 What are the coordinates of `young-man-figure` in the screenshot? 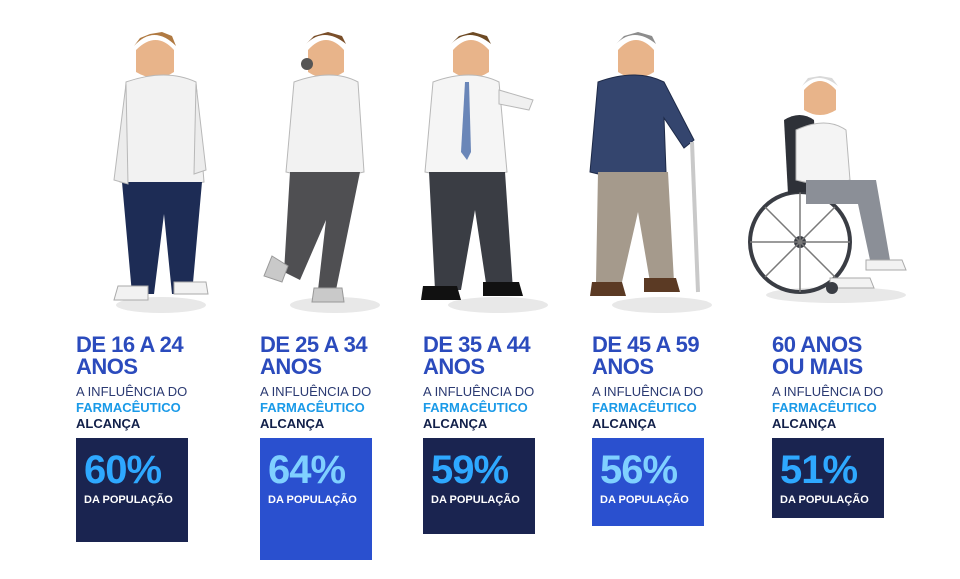 It's located at (161, 172).